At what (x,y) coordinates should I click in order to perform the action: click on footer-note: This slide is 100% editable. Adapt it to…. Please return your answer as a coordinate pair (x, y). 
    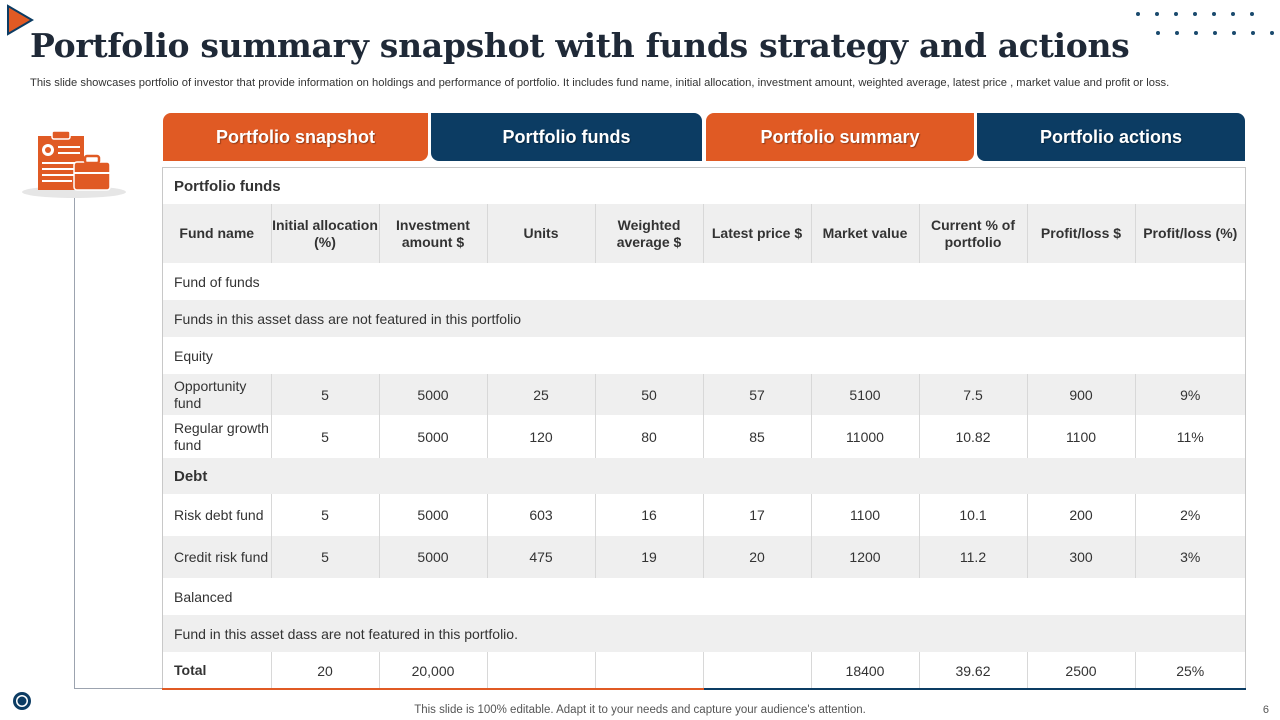
    Looking at the image, I should click on (640, 710).